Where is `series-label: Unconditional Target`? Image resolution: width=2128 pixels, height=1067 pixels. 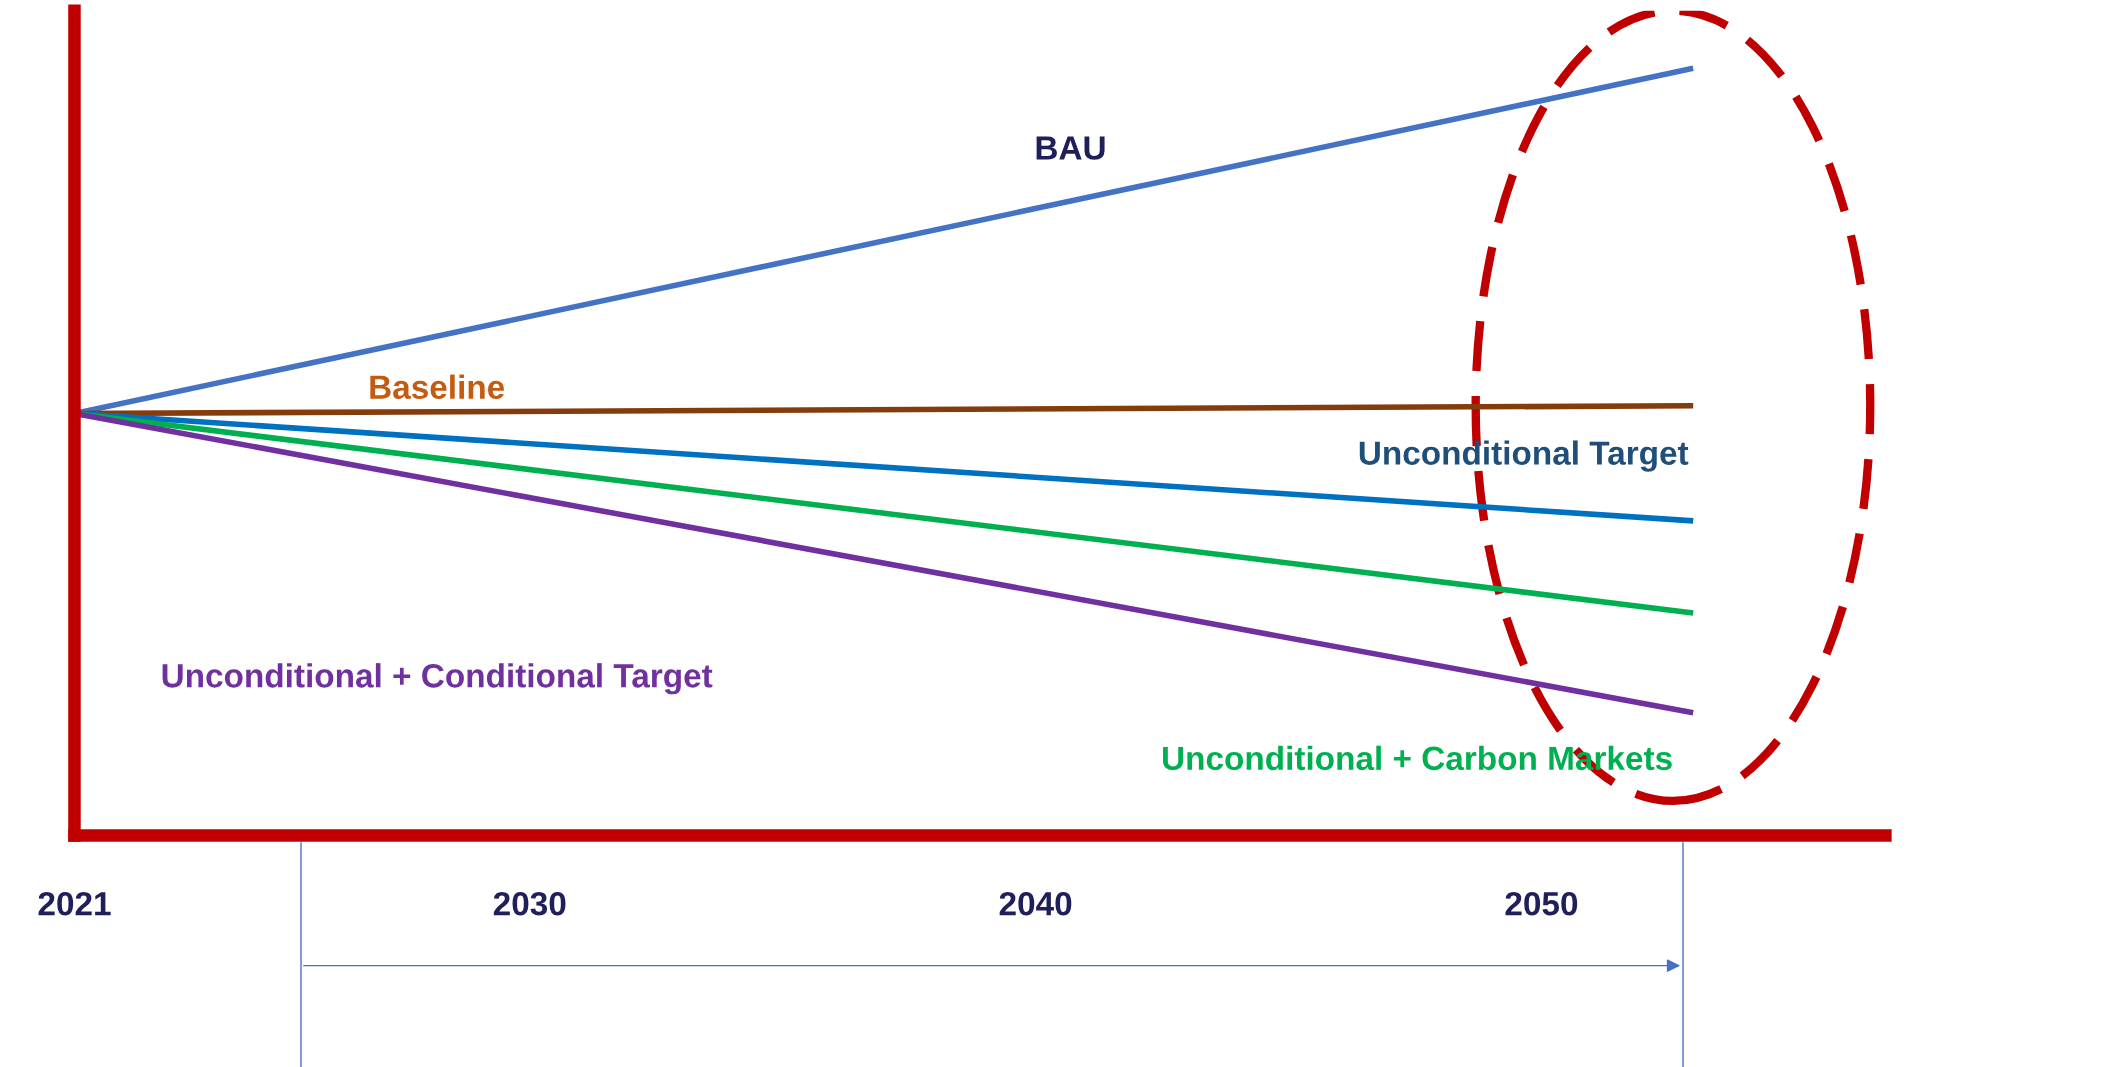 series-label: Unconditional Target is located at coordinates (1524, 456).